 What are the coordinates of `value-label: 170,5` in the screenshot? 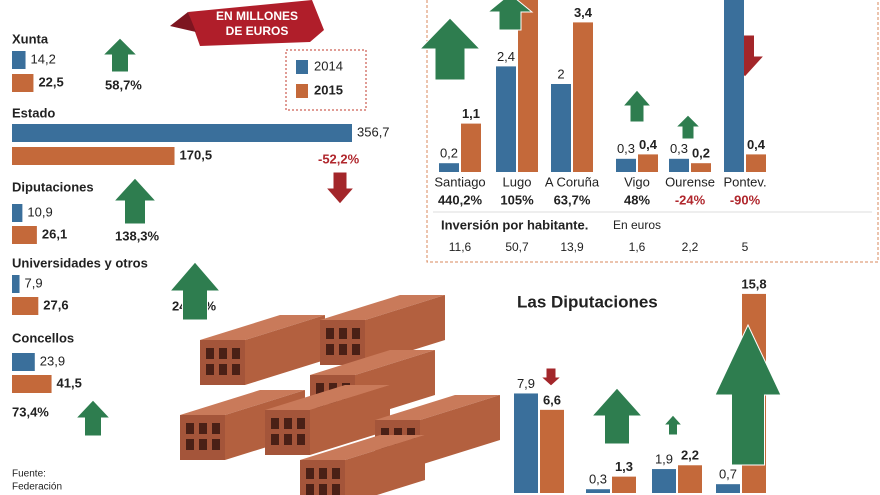 It's located at (196, 154).